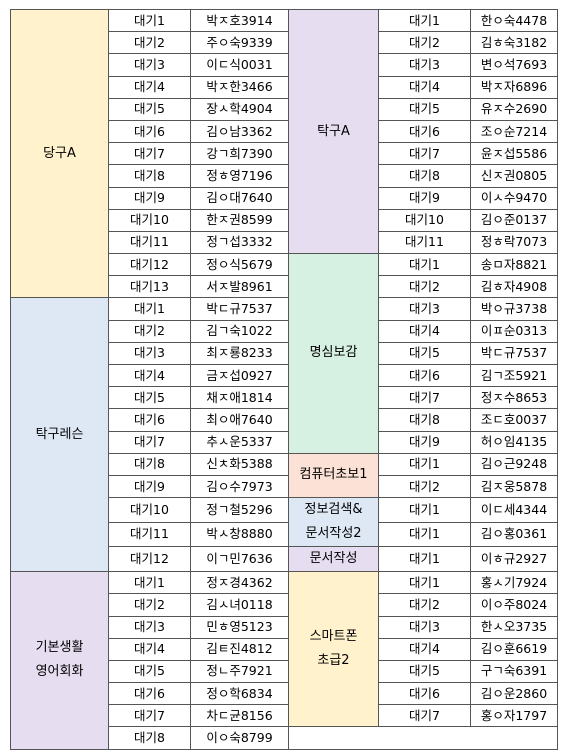 This screenshot has width=567, height=752. I want to click on applicant-name: 박ㅅ창8880, so click(239, 534).